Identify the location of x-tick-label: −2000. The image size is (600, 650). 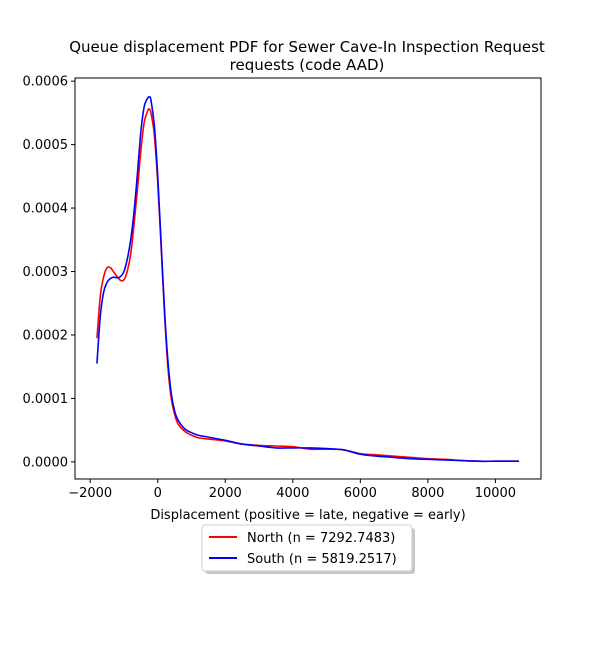
(90, 493).